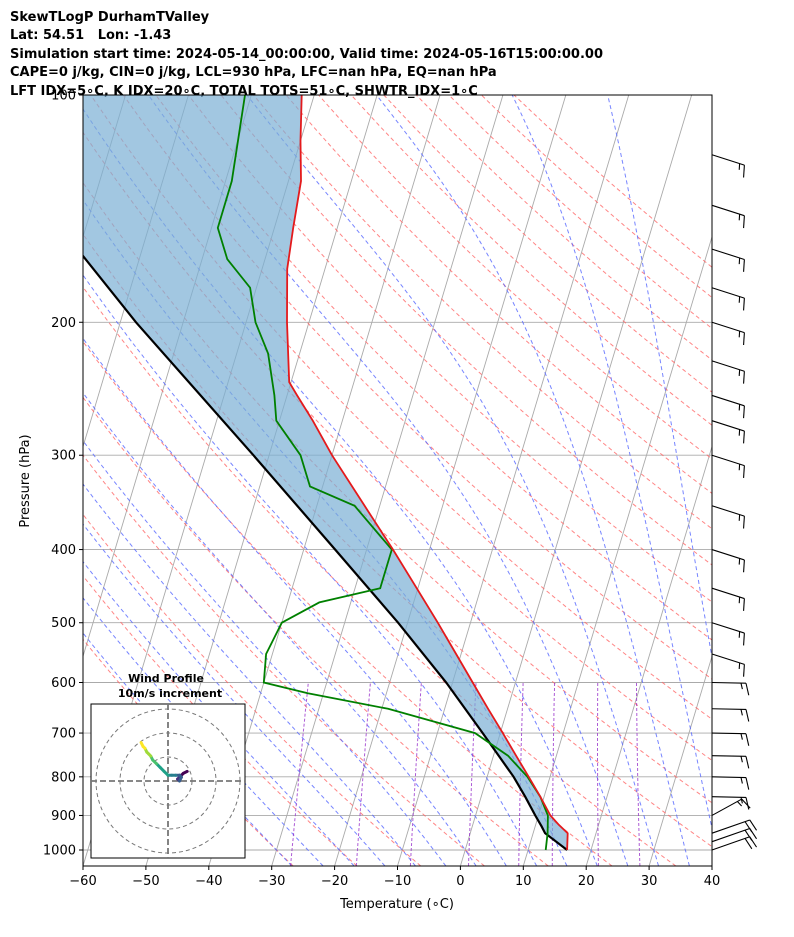  I want to click on wind-barbs, so click(734, 502).